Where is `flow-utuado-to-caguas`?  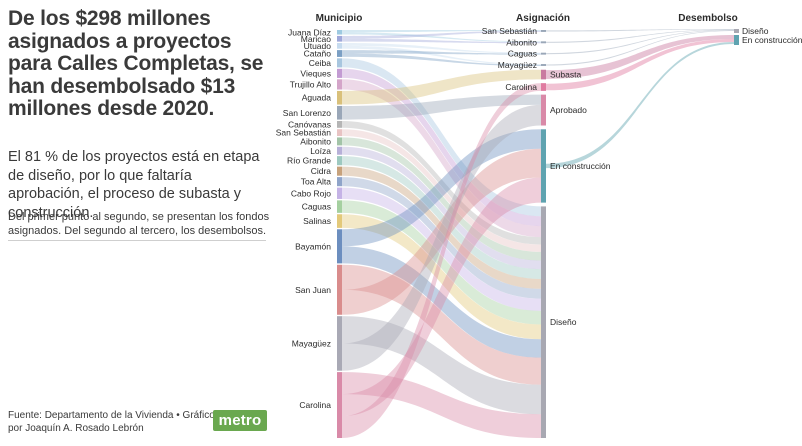 flow-utuado-to-caguas is located at coordinates (441, 48).